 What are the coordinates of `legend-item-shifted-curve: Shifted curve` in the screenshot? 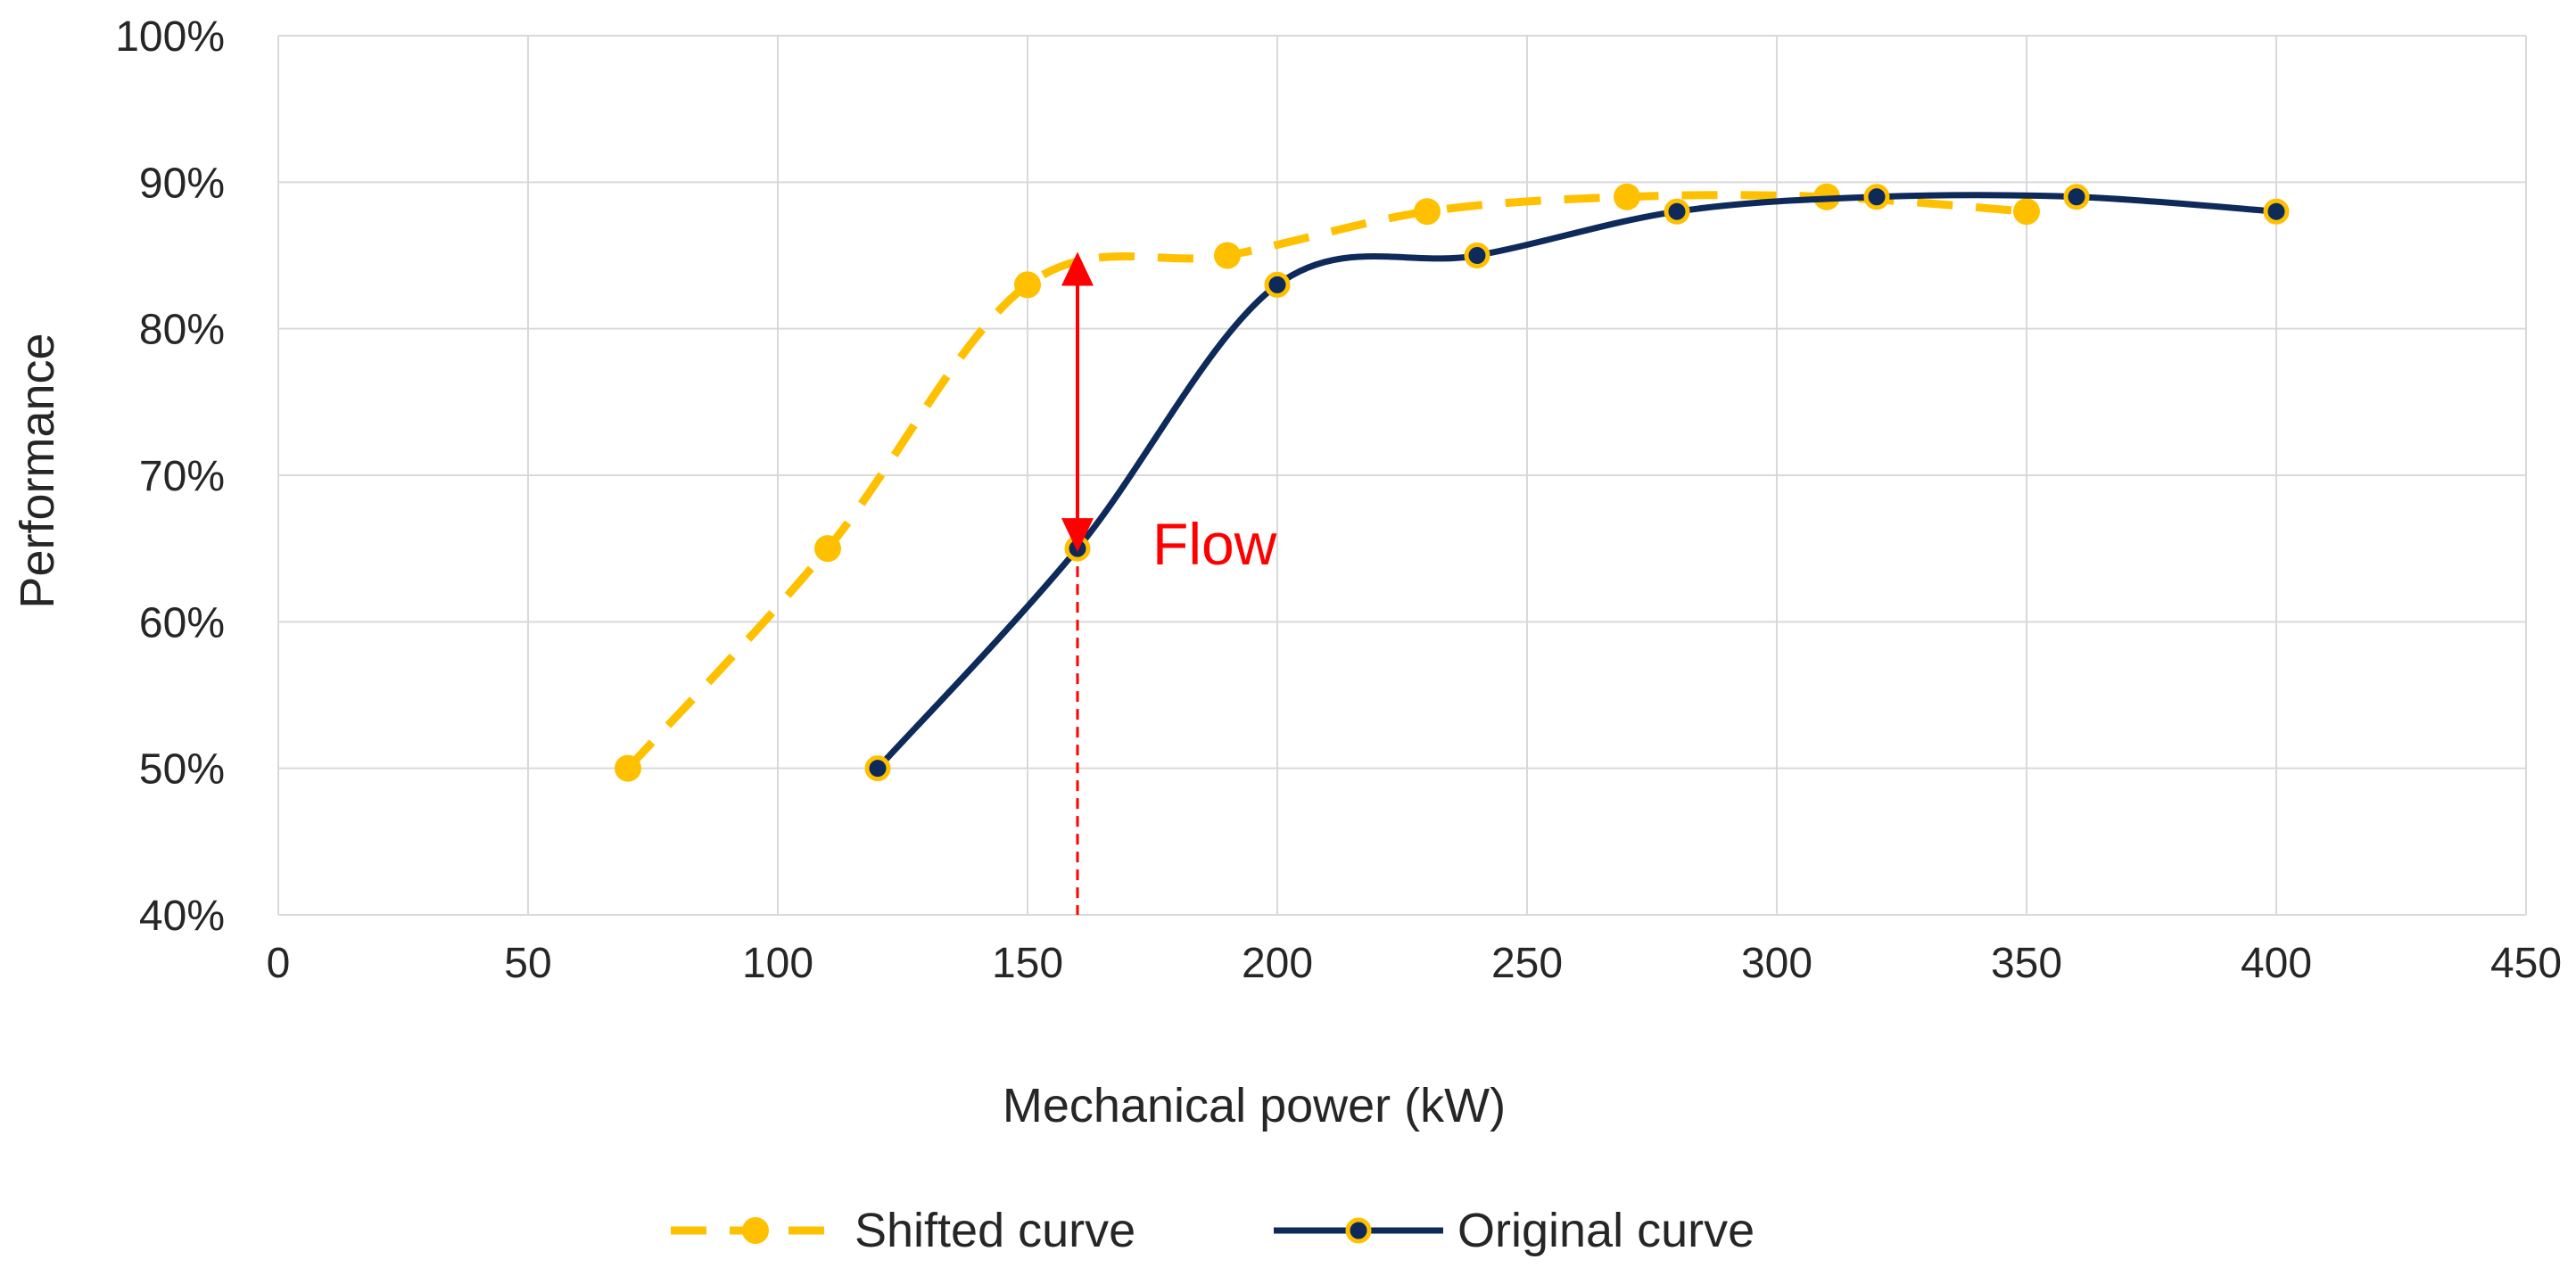 It's located at (903, 1231).